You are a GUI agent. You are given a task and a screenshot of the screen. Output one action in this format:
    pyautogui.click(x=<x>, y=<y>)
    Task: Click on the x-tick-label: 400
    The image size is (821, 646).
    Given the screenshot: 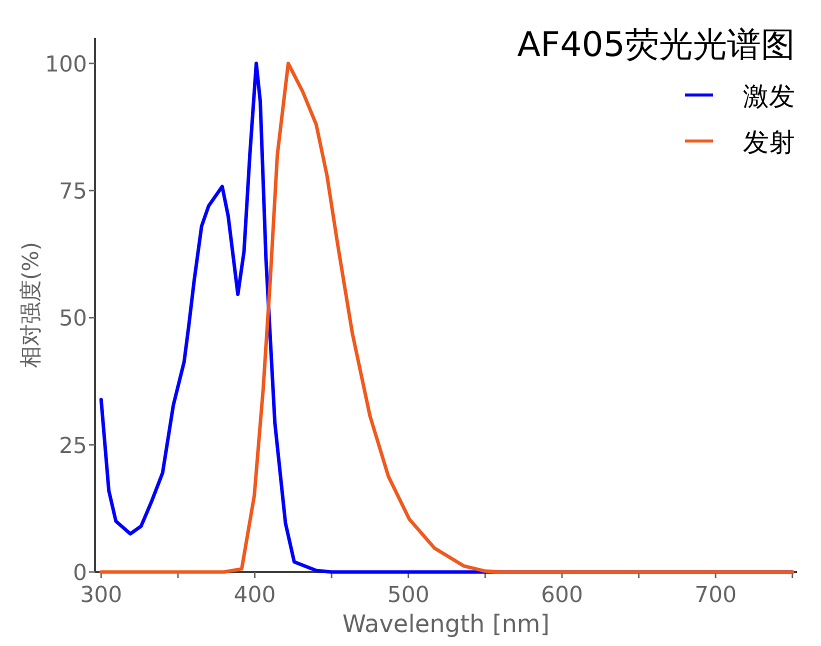 What is the action you would take?
    pyautogui.click(x=255, y=595)
    